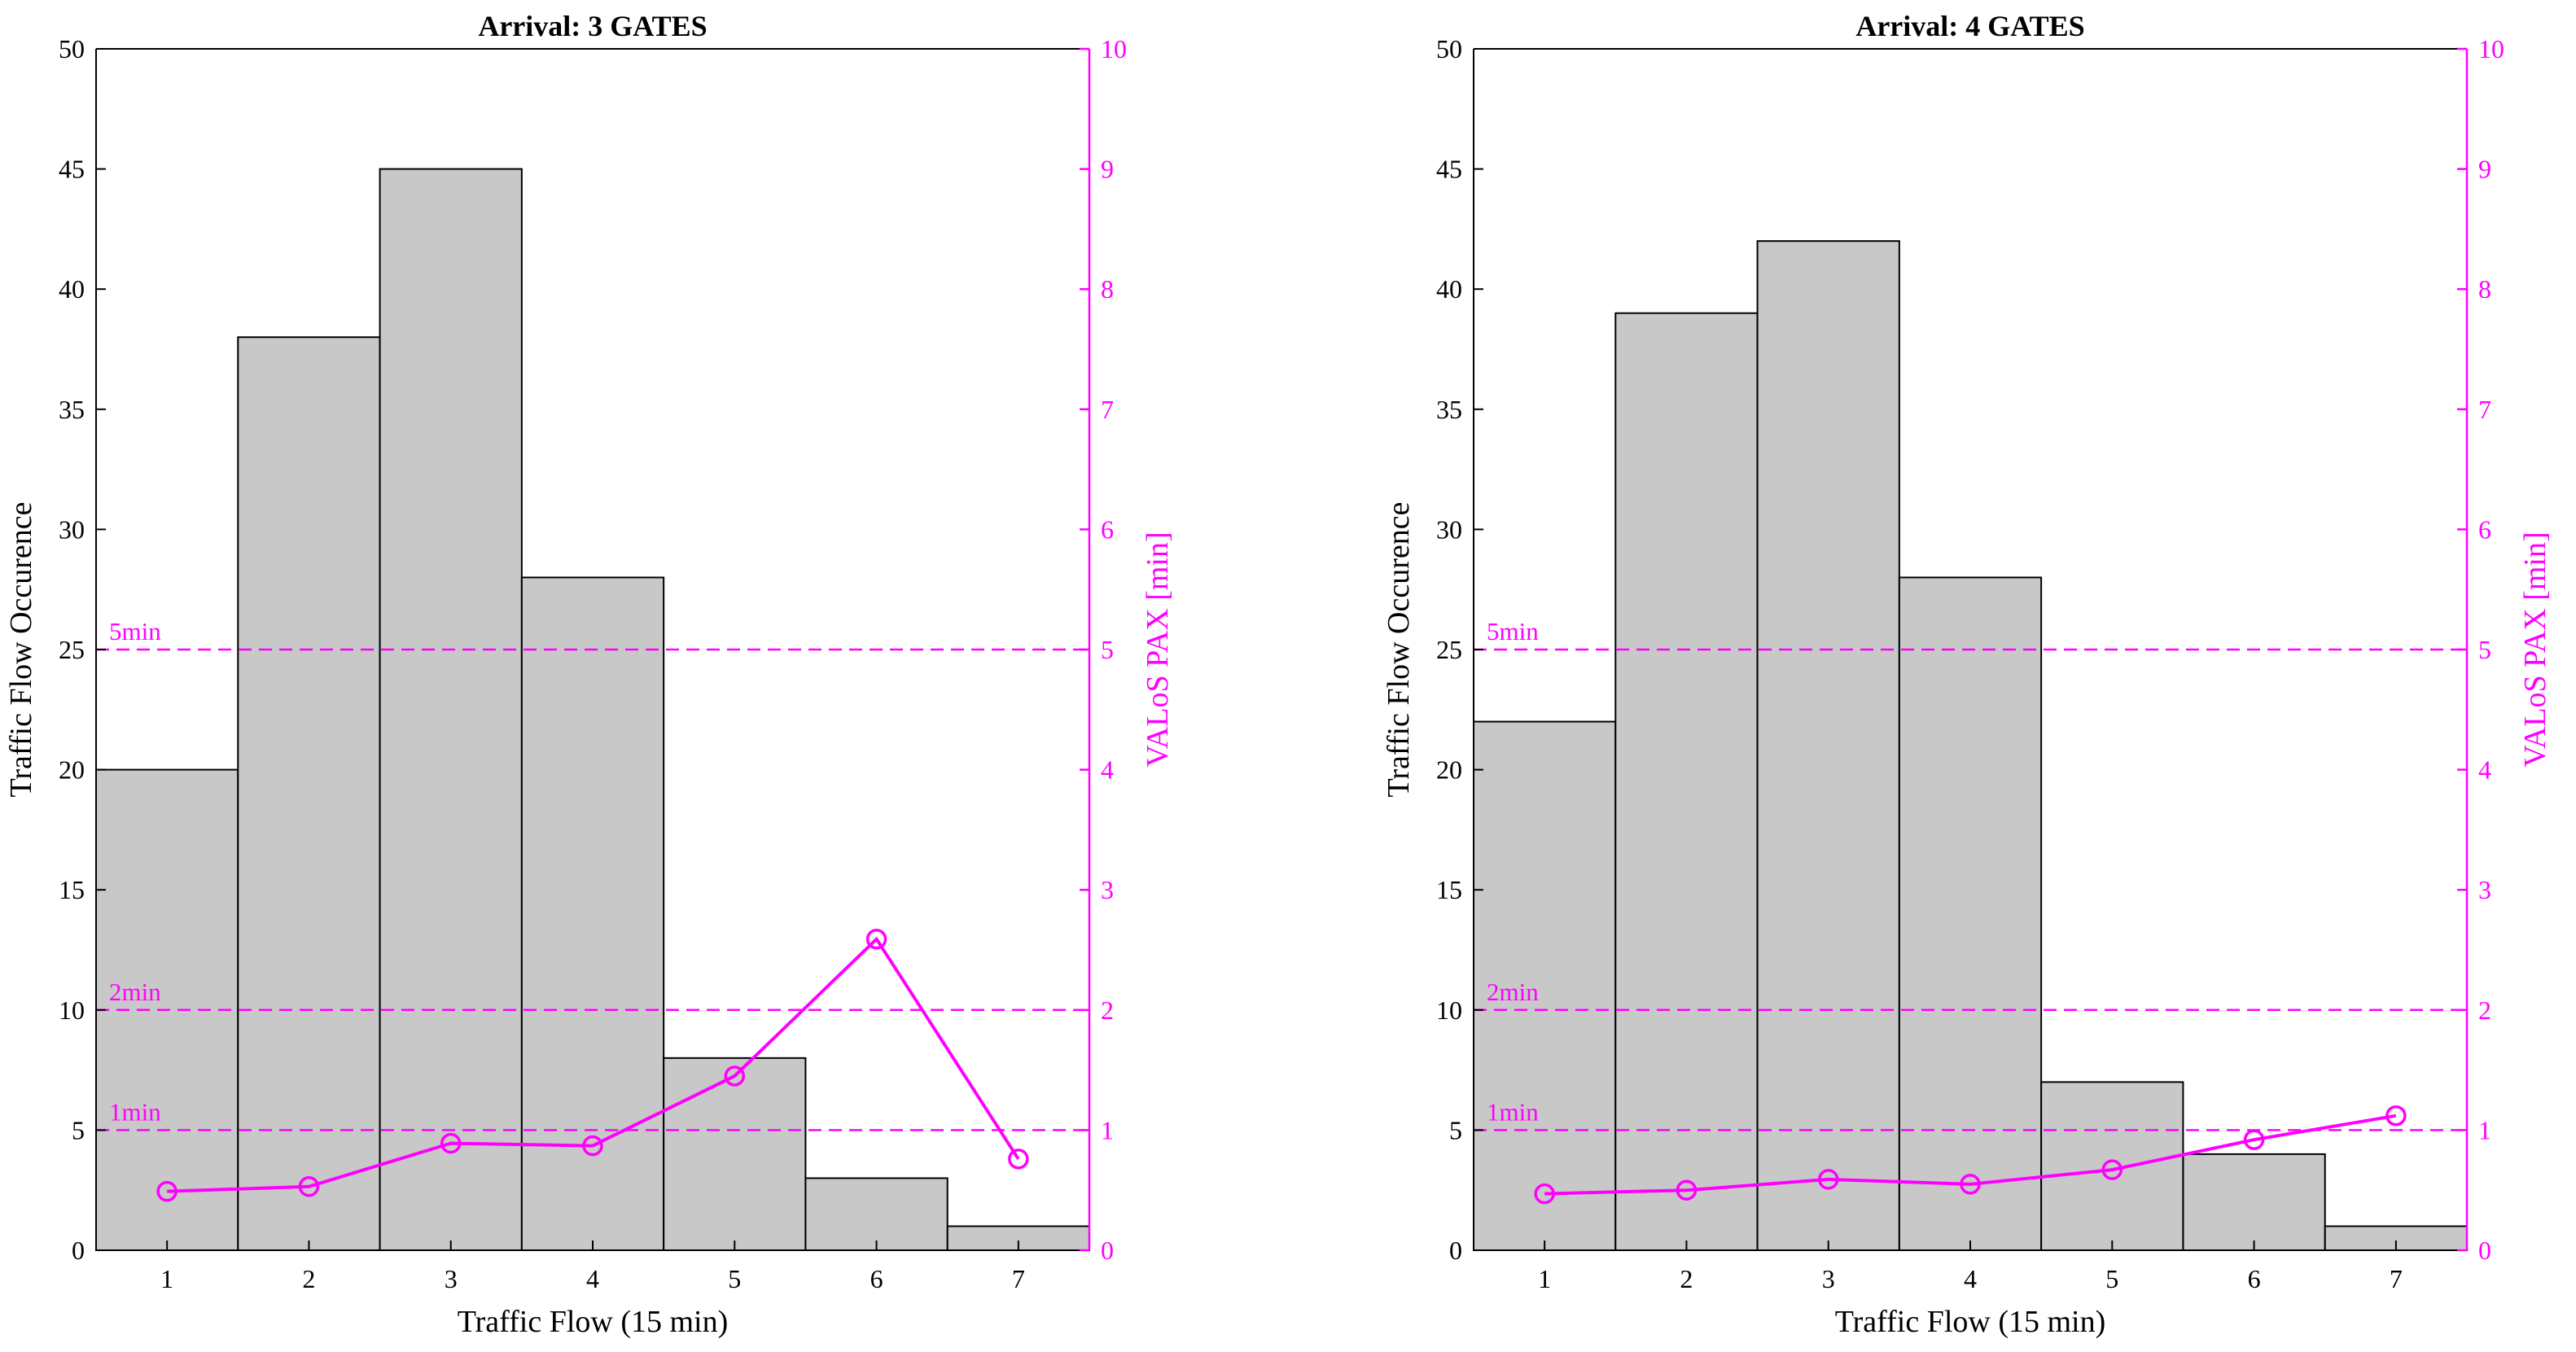 This screenshot has height=1352, width=2576. What do you see at coordinates (1969, 26) in the screenshot?
I see `chart-title: Arrival: 4 GATES` at bounding box center [1969, 26].